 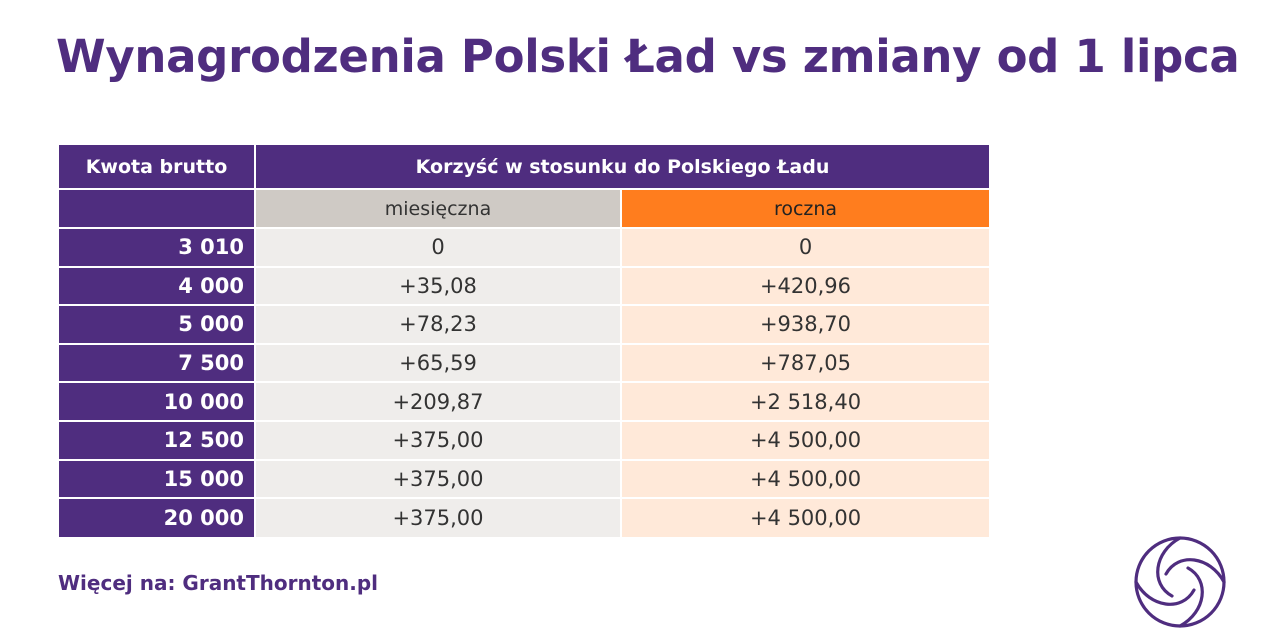 What do you see at coordinates (157, 478) in the screenshot?
I see `amount-cell: 15 000` at bounding box center [157, 478].